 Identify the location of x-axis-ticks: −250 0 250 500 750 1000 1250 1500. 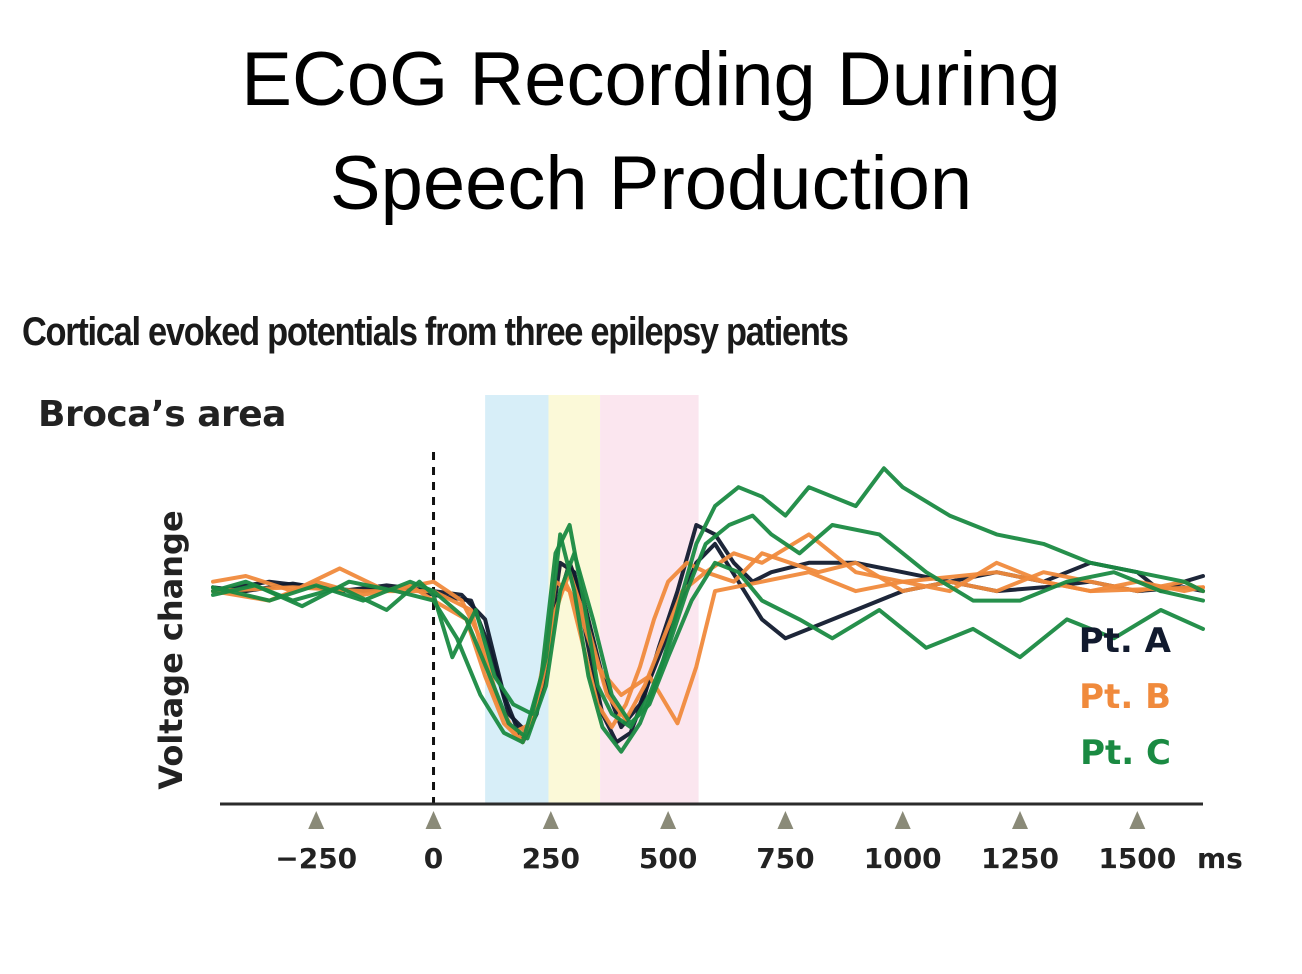
(725, 843).